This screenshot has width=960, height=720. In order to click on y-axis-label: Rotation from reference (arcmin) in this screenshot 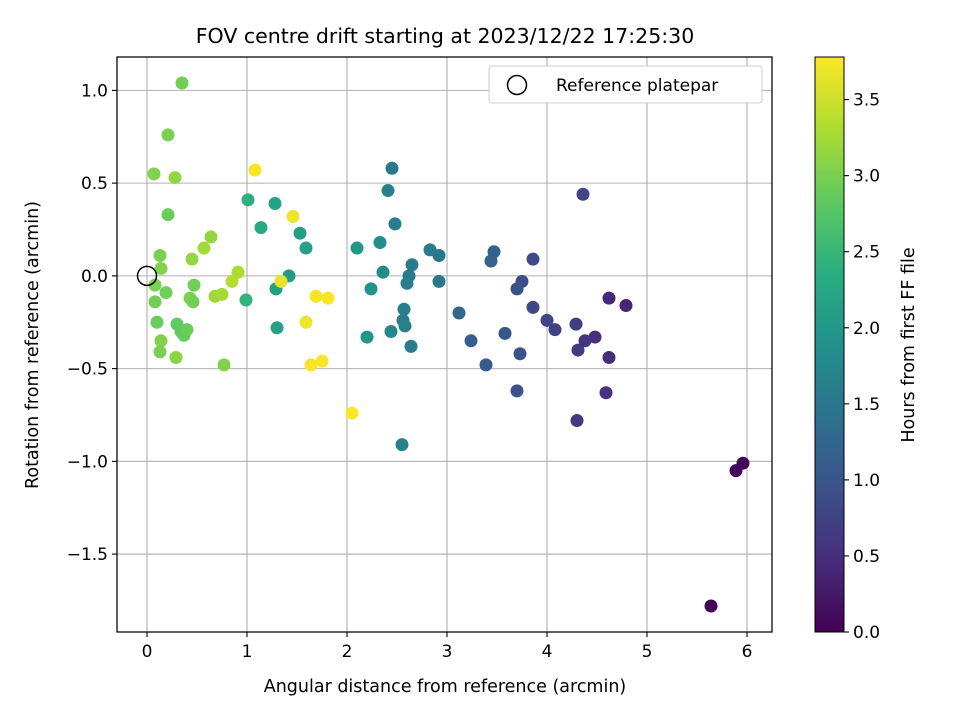, I will do `click(33, 345)`.